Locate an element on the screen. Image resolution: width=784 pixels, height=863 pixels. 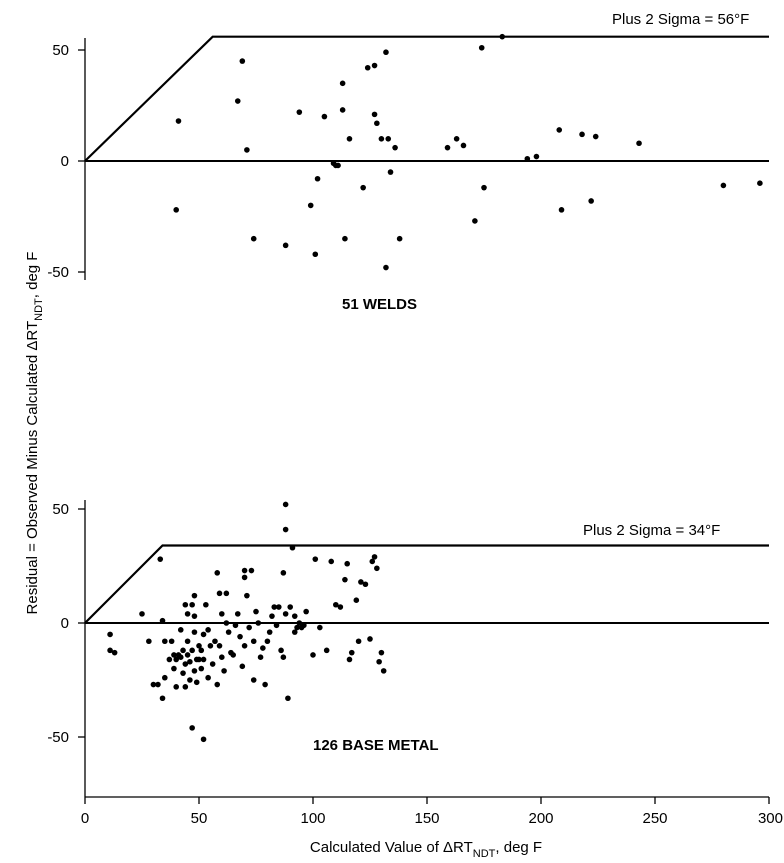
x-tick-label: 150 is located at coordinates (426, 818).